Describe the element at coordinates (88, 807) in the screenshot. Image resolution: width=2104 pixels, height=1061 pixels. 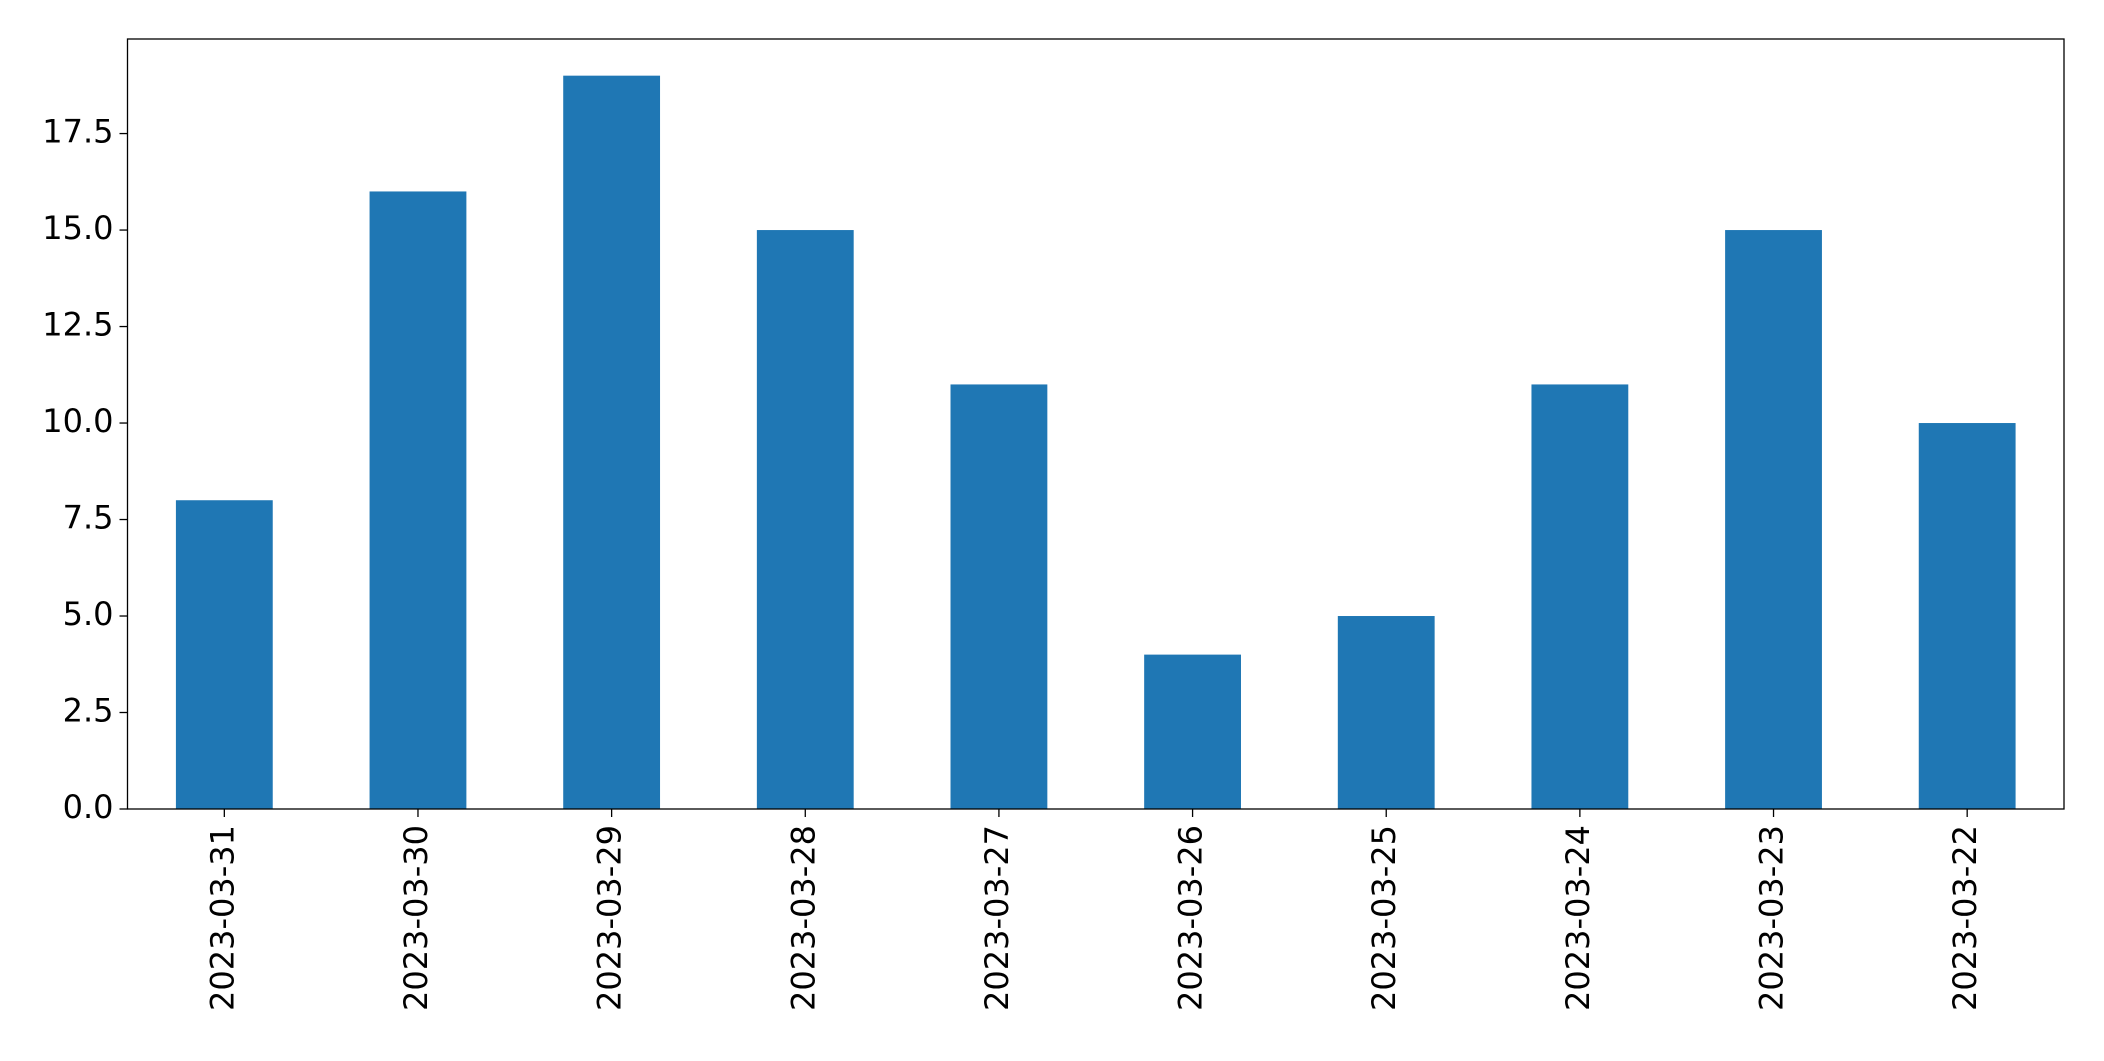
I see `y-tick-label: 0.0` at that location.